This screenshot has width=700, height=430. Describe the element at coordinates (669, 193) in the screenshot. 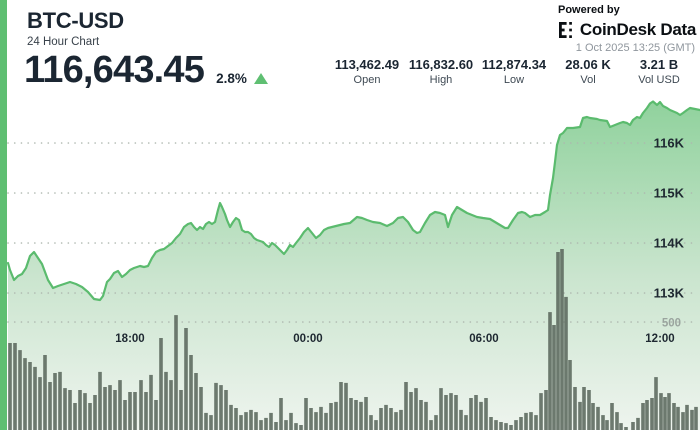

I see `svg-text: 115K` at that location.